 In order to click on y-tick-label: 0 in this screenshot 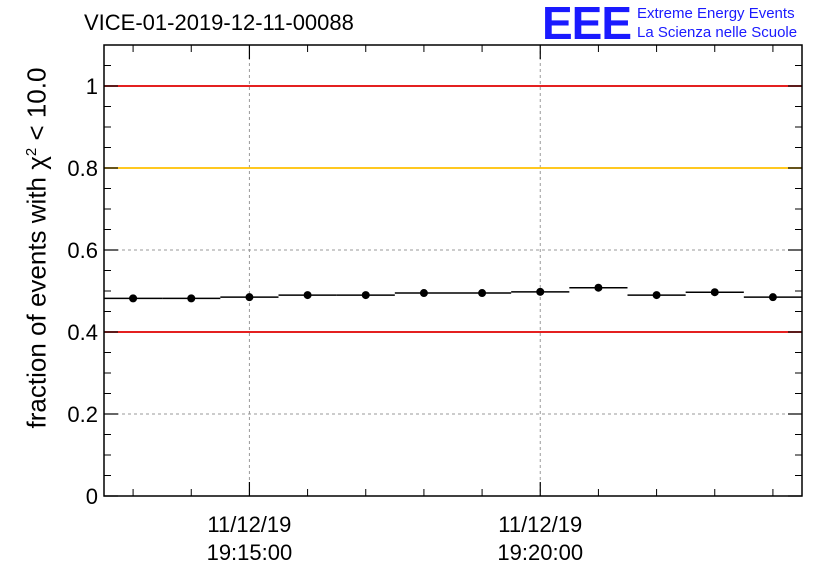, I will do `click(92, 496)`.